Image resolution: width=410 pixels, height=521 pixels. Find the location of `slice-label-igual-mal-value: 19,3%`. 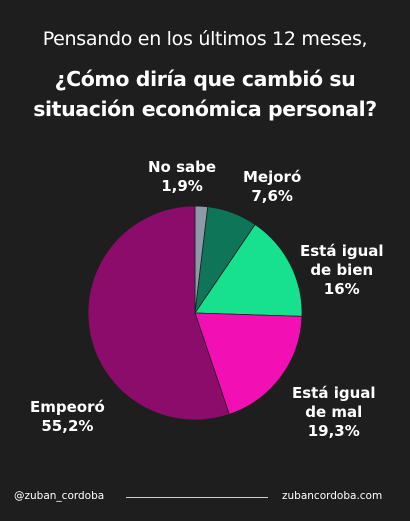

slice-label-igual-mal-value: 19,3% is located at coordinates (333, 431).